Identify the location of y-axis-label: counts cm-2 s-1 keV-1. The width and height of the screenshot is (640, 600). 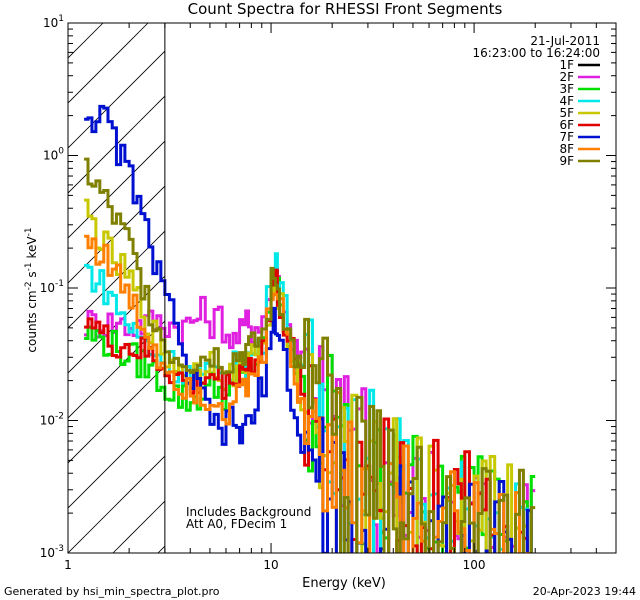
(31, 289).